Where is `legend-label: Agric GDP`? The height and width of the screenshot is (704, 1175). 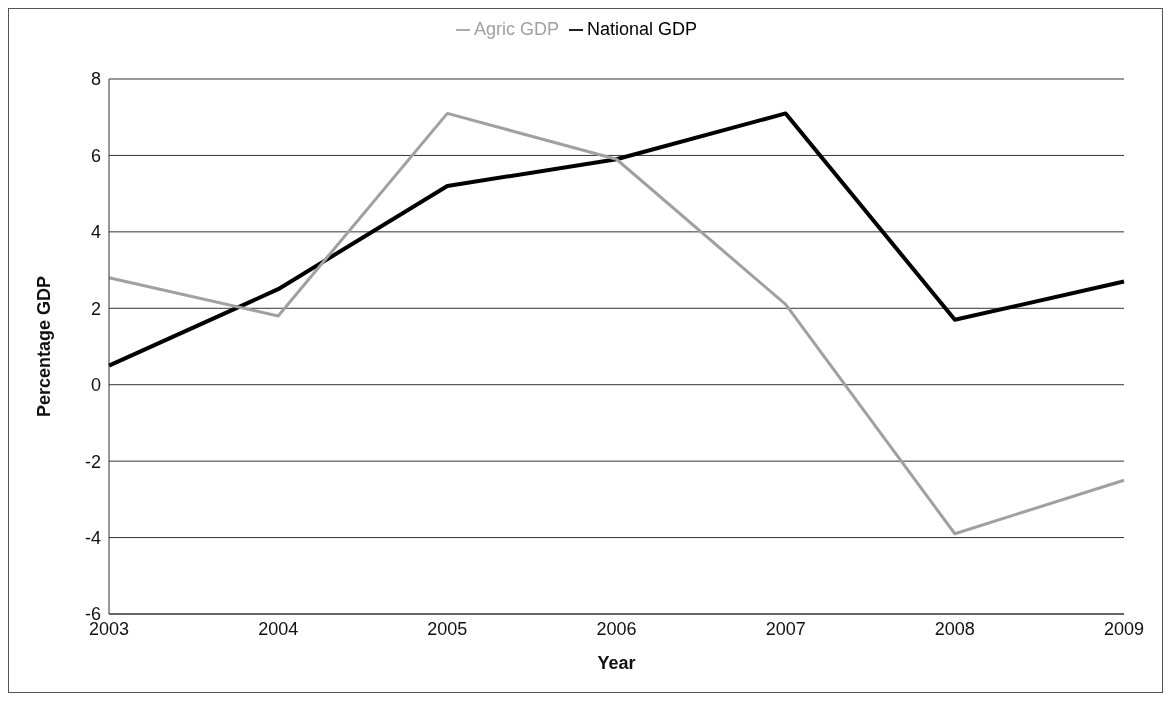
legend-label: Agric GDP is located at coordinates (516, 29).